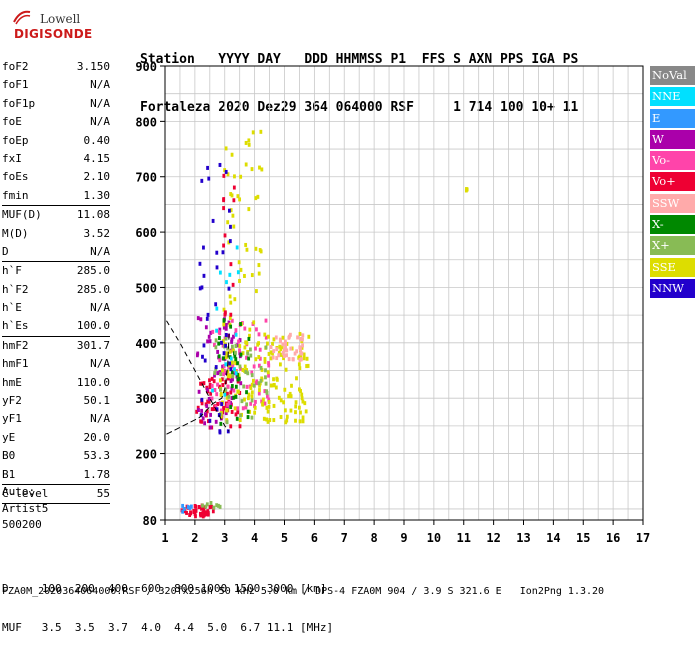  What do you see at coordinates (25, 509) in the screenshot?
I see `autoscale-info: Auto: Artist5 500200` at bounding box center [25, 509].